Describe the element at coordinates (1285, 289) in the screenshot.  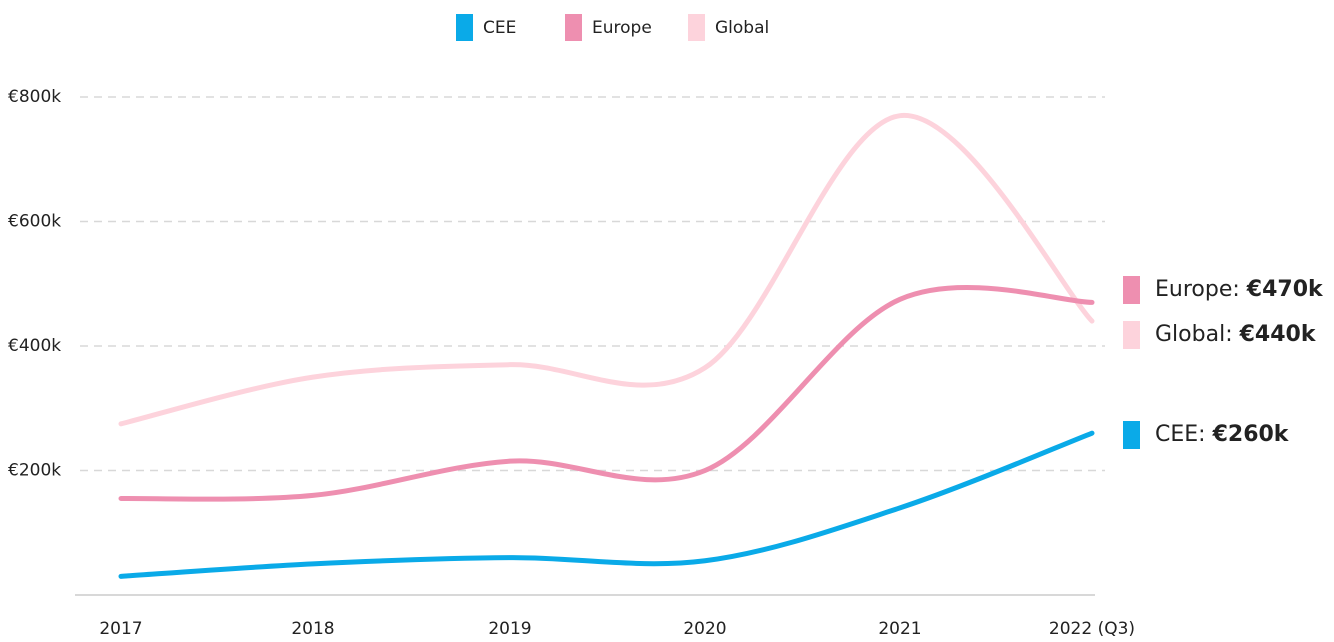
I see `end-label-value: €470k` at that location.